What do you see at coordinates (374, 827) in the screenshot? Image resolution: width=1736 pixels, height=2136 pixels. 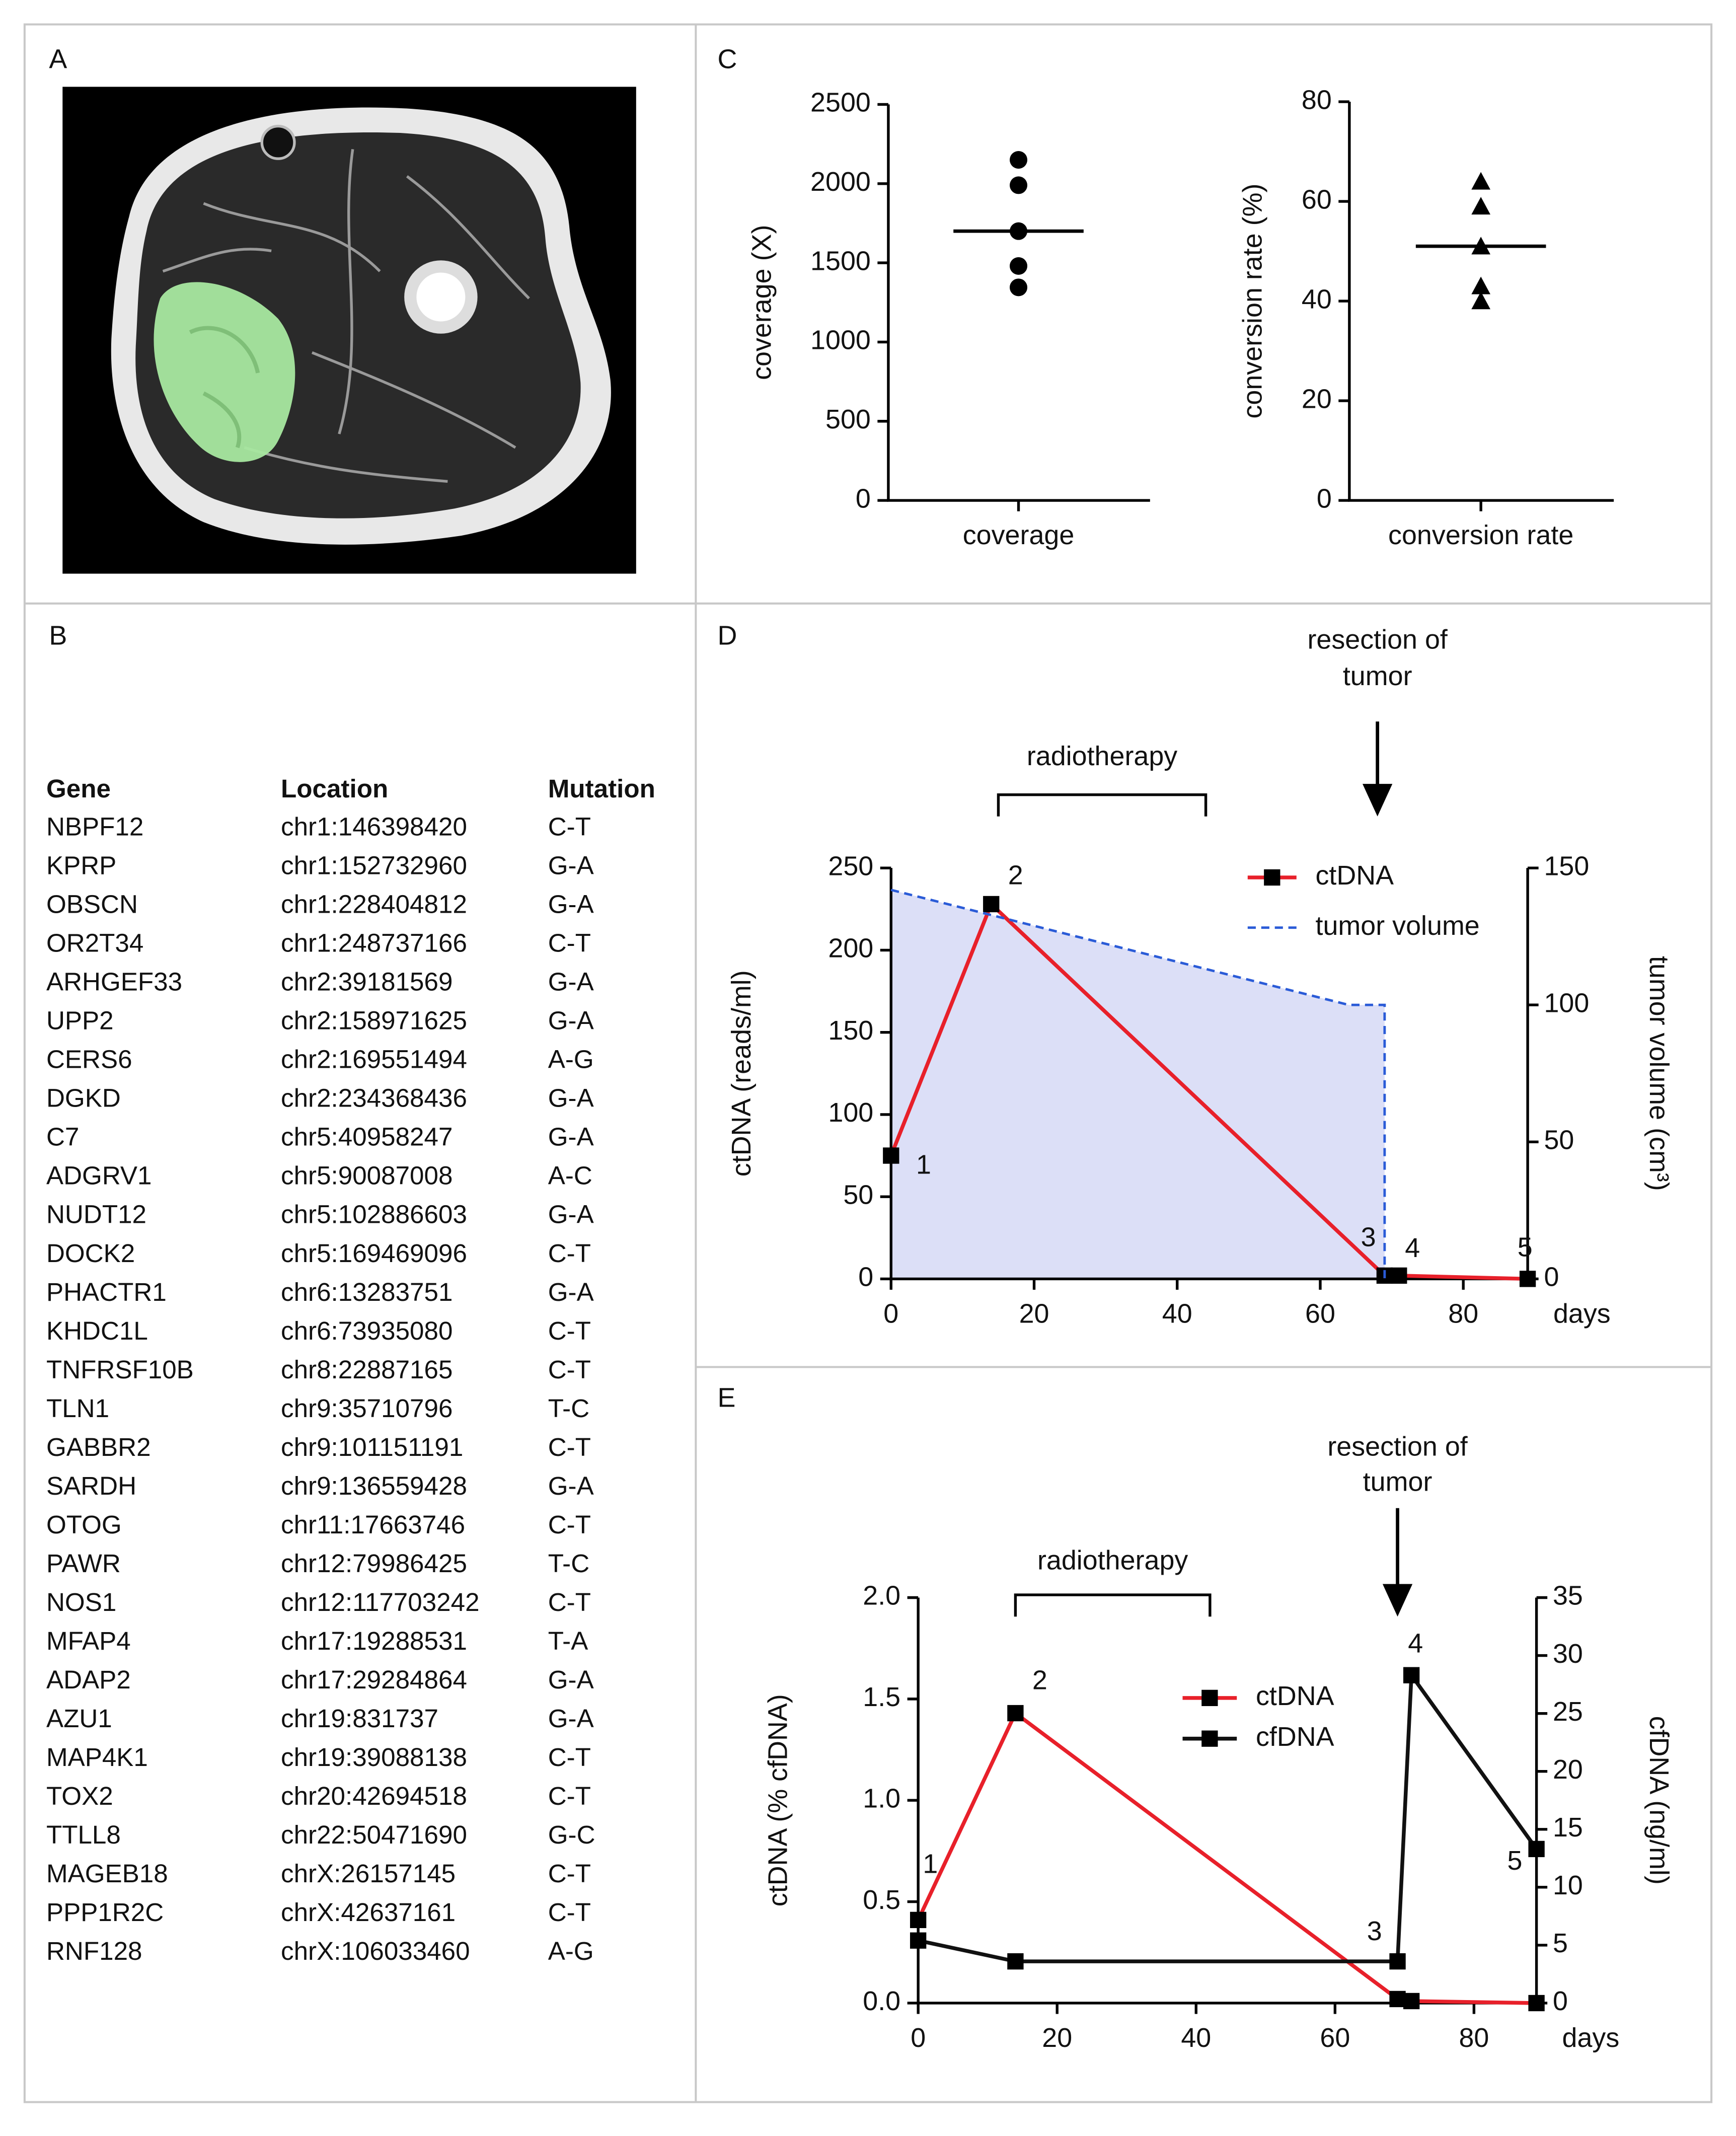 I see `table-cell: chr1:146398420` at bounding box center [374, 827].